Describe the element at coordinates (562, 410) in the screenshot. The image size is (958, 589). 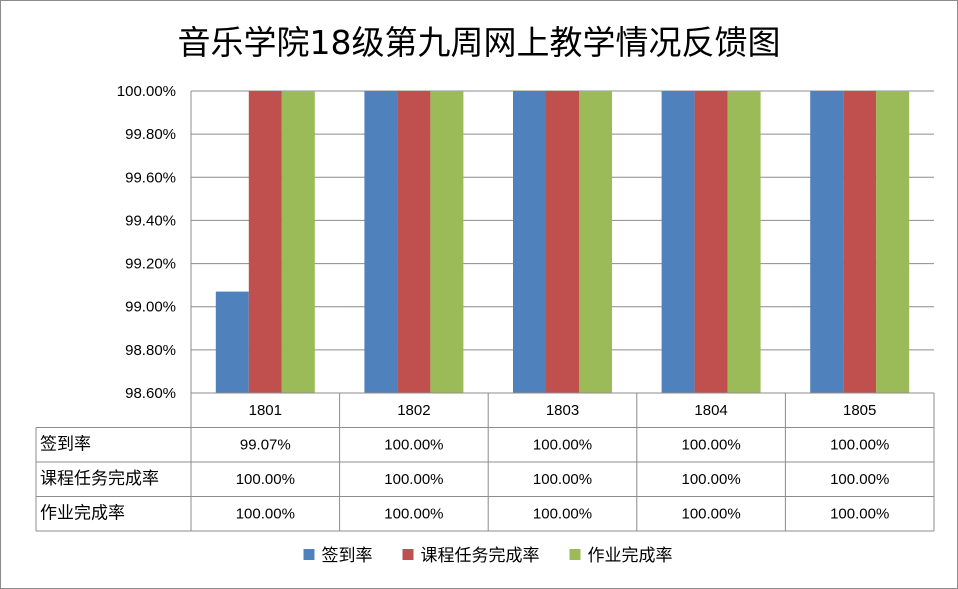
I see `x-tick-label: 1803` at that location.